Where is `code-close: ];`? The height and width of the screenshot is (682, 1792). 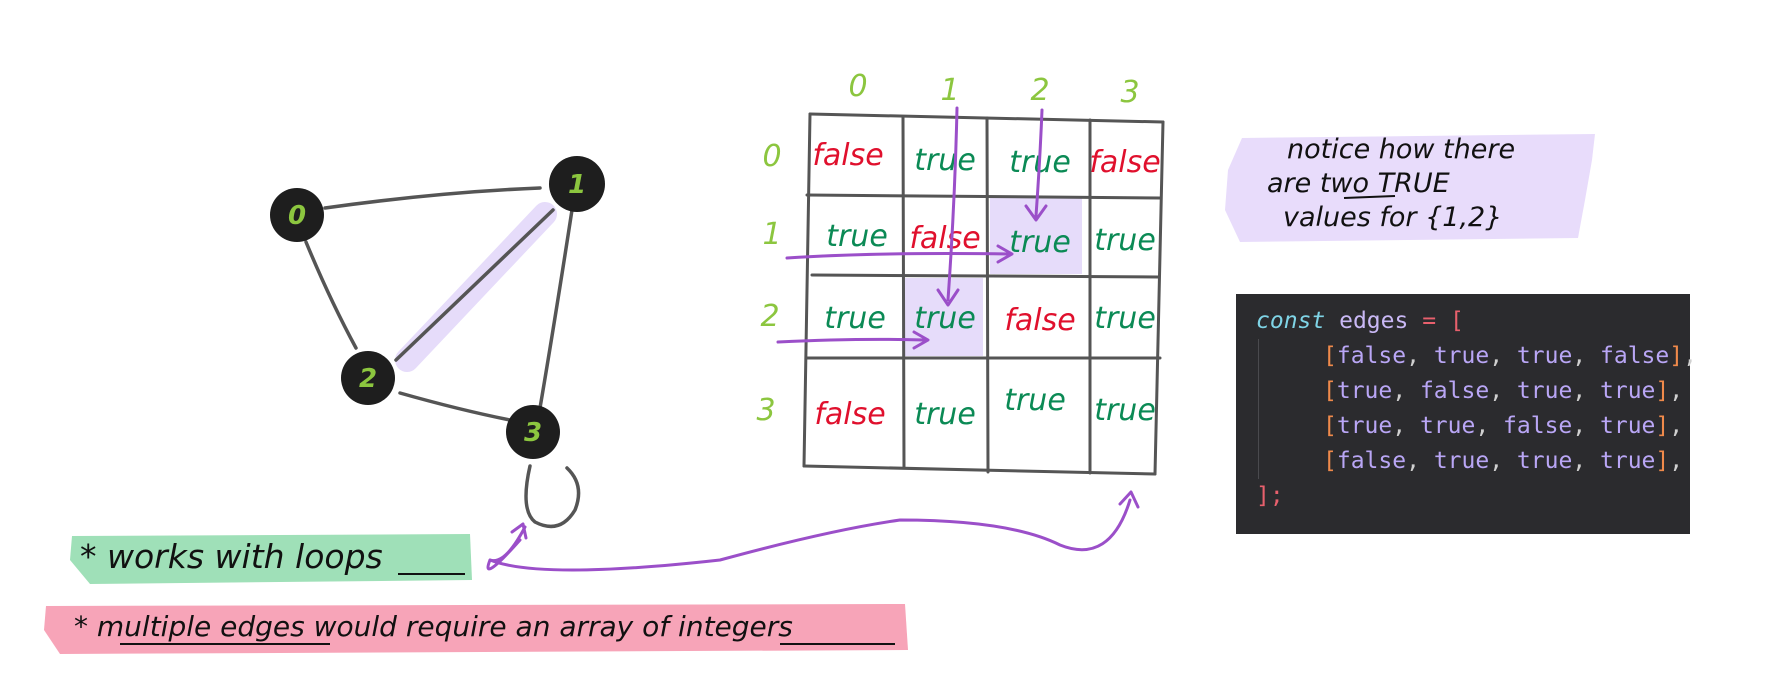 code-close: ]; is located at coordinates (1270, 496).